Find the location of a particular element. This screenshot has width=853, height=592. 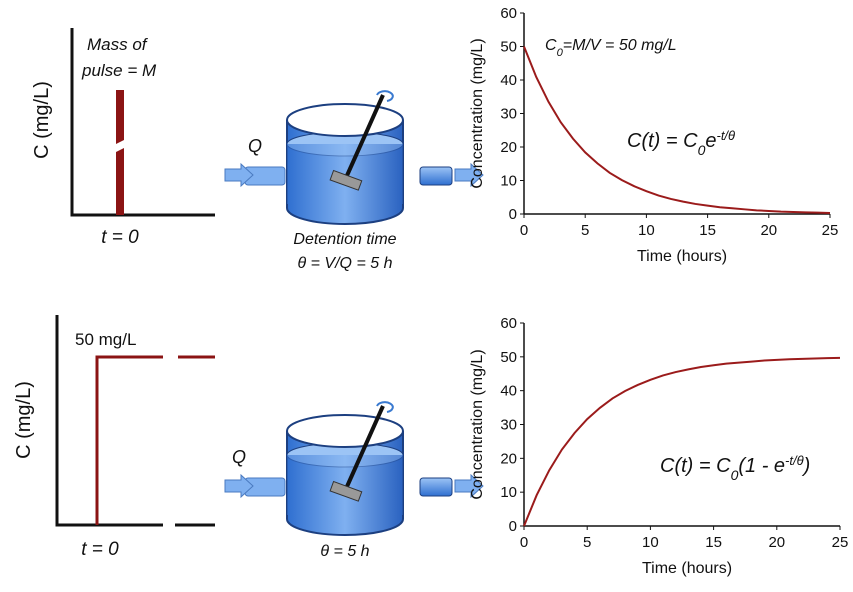

step-sketch: C (mg/L) 50 mg/L t = 0 is located at coordinates (114, 437).